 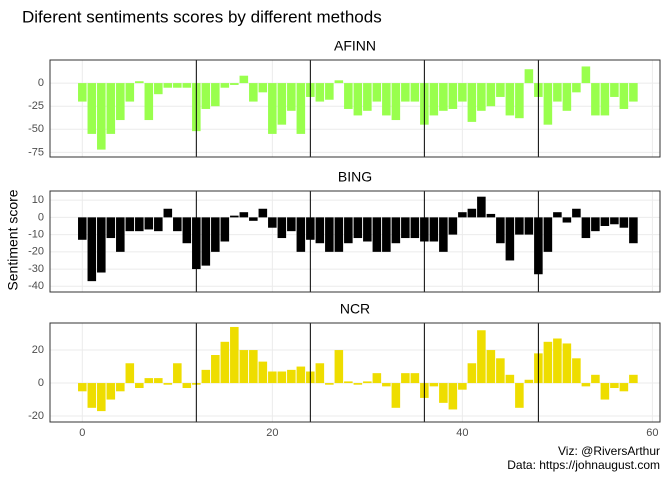 What do you see at coordinates (652, 433) in the screenshot?
I see `x-tick-label: 60` at bounding box center [652, 433].